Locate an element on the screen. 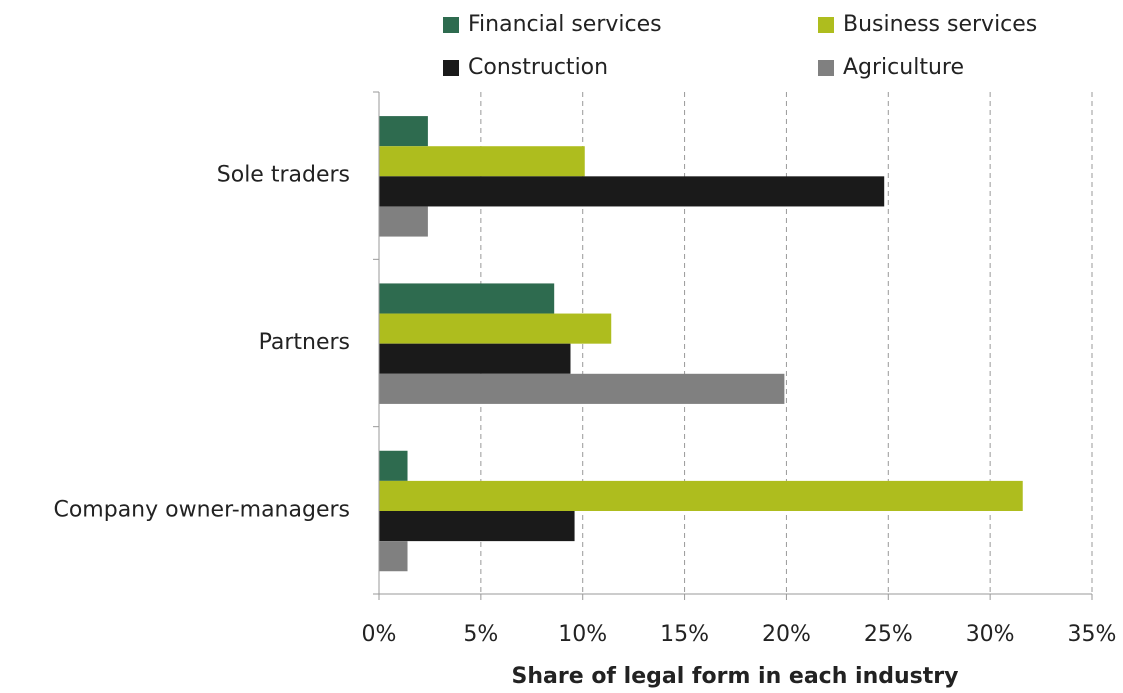  y-tick-label: Sole traders is located at coordinates (283, 175).